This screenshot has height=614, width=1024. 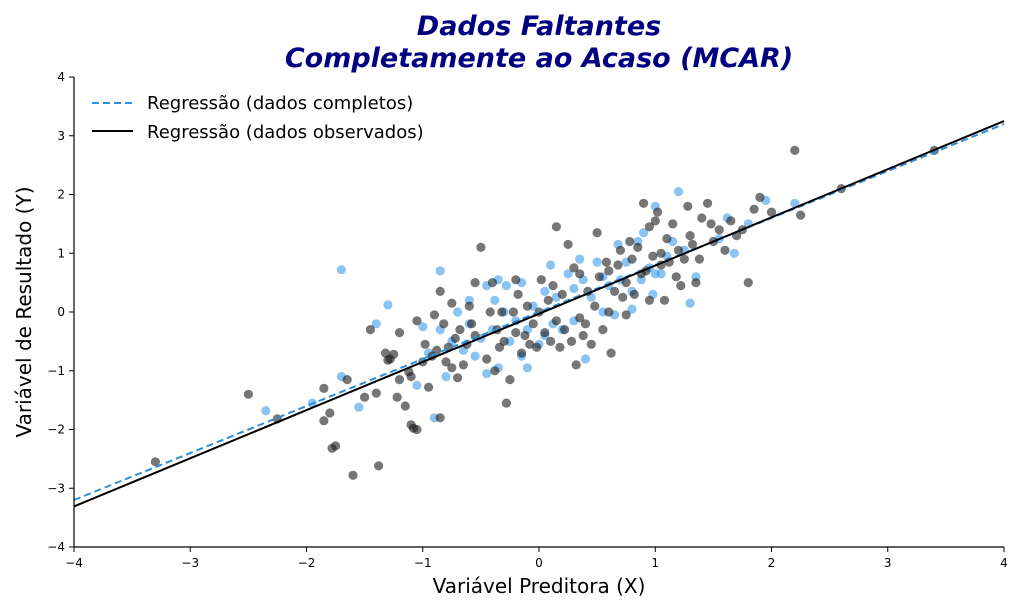 What do you see at coordinates (61, 253) in the screenshot?
I see `y-tick-label: 1` at bounding box center [61, 253].